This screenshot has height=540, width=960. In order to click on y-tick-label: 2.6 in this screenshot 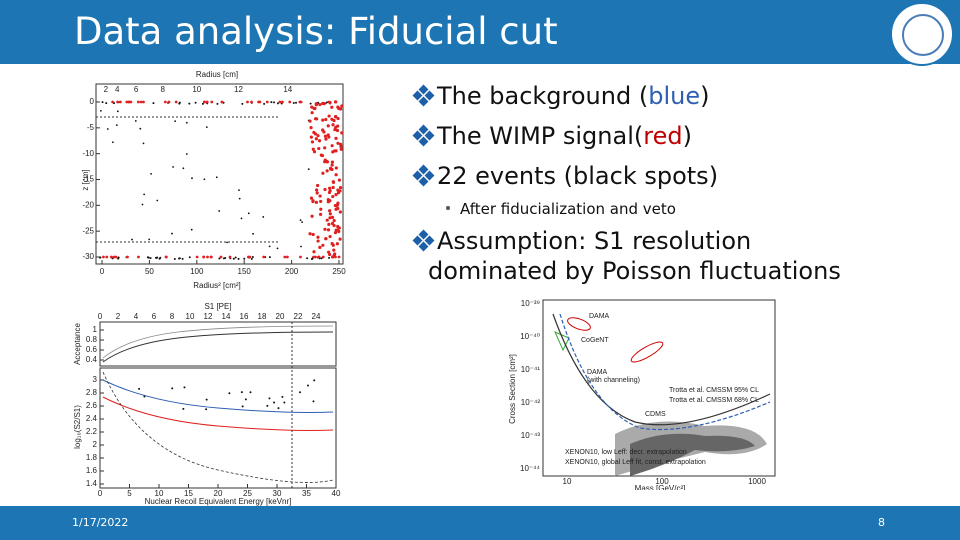, I will do `click(92, 405)`.